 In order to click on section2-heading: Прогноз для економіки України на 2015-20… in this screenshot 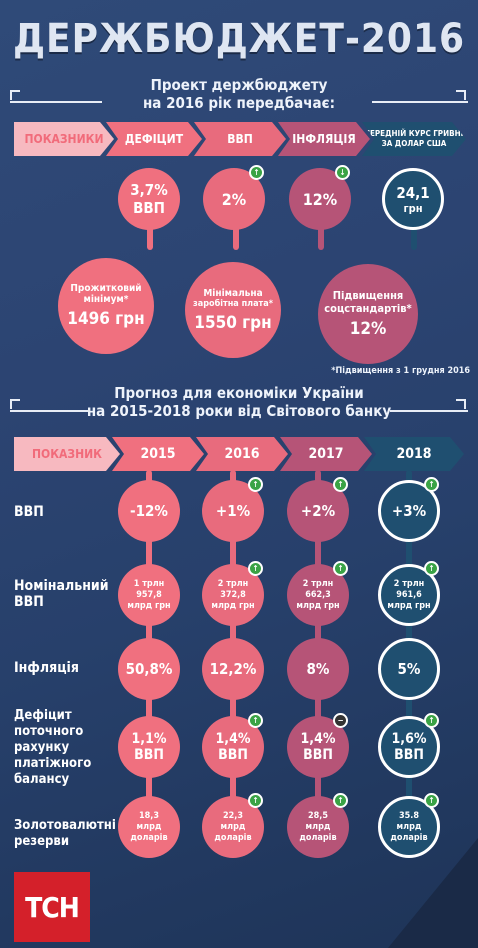, I will do `click(239, 402)`.